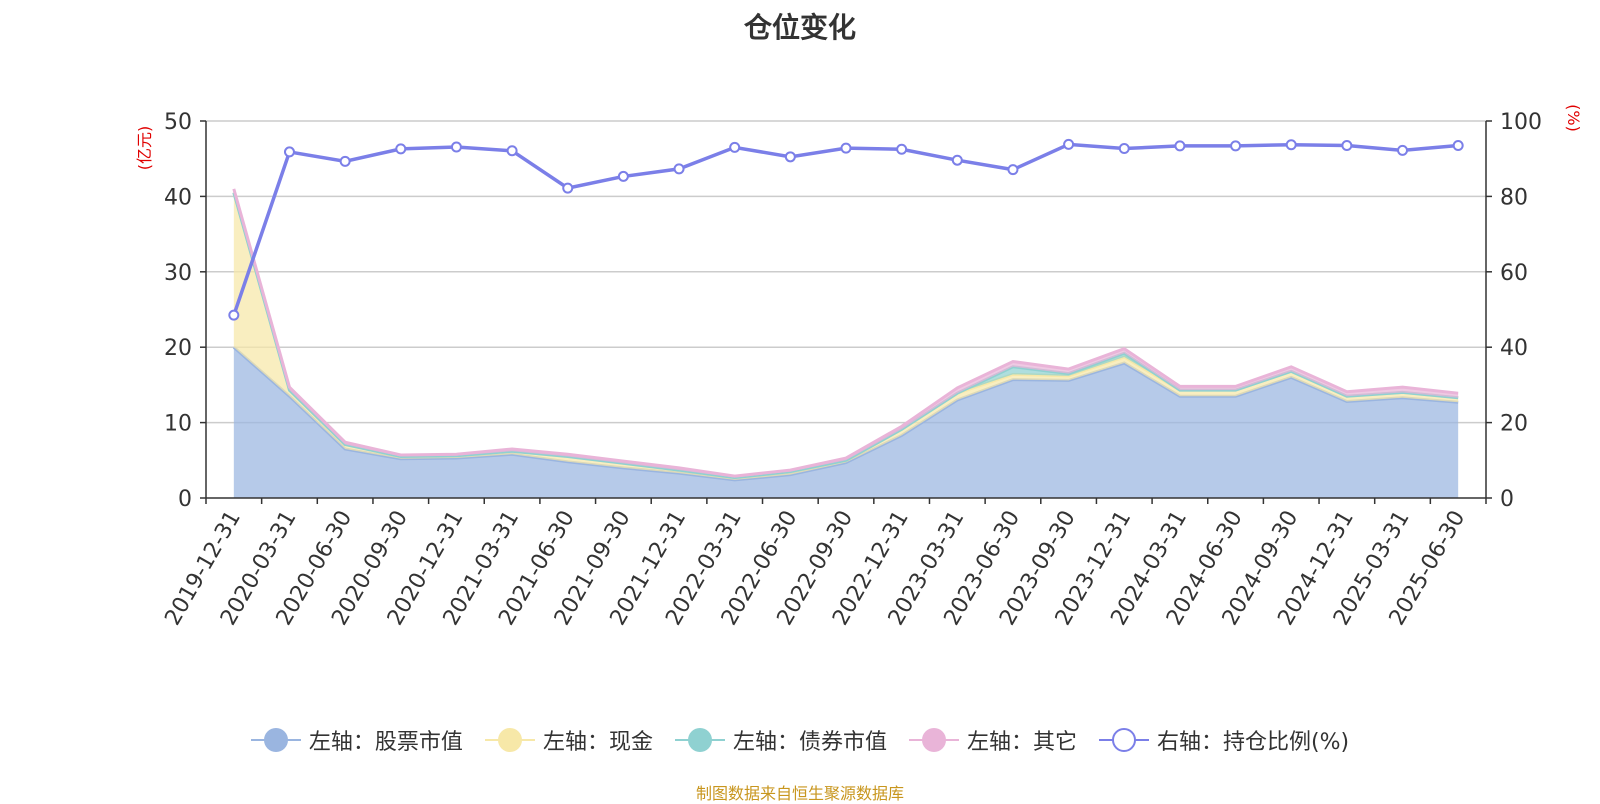 The image size is (1600, 804). I want to click on left-axis-name: (亿元), so click(144, 148).